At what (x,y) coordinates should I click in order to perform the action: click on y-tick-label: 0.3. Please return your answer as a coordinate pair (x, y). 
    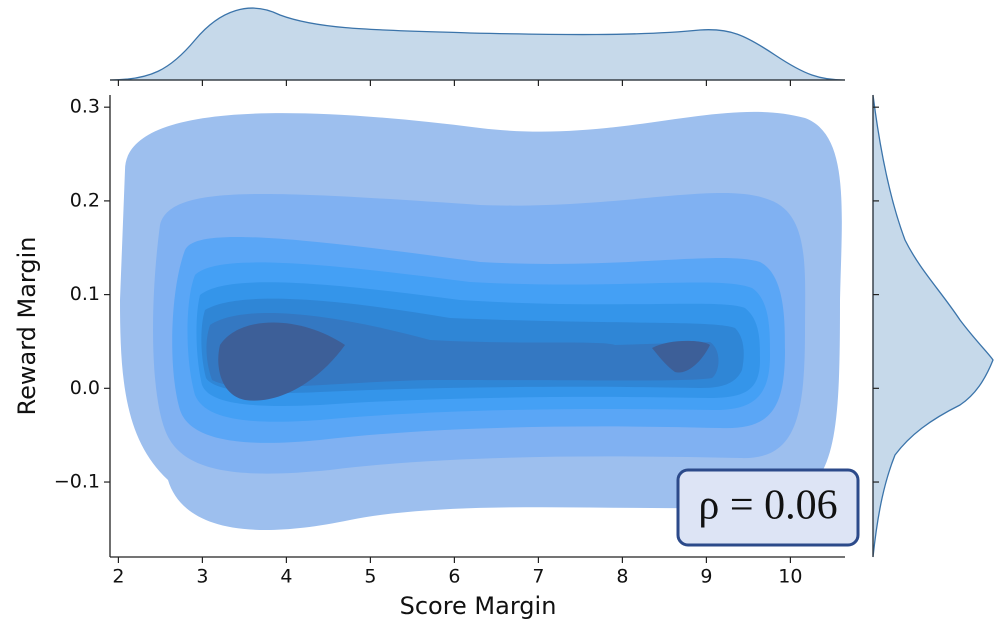
    Looking at the image, I should click on (85, 107).